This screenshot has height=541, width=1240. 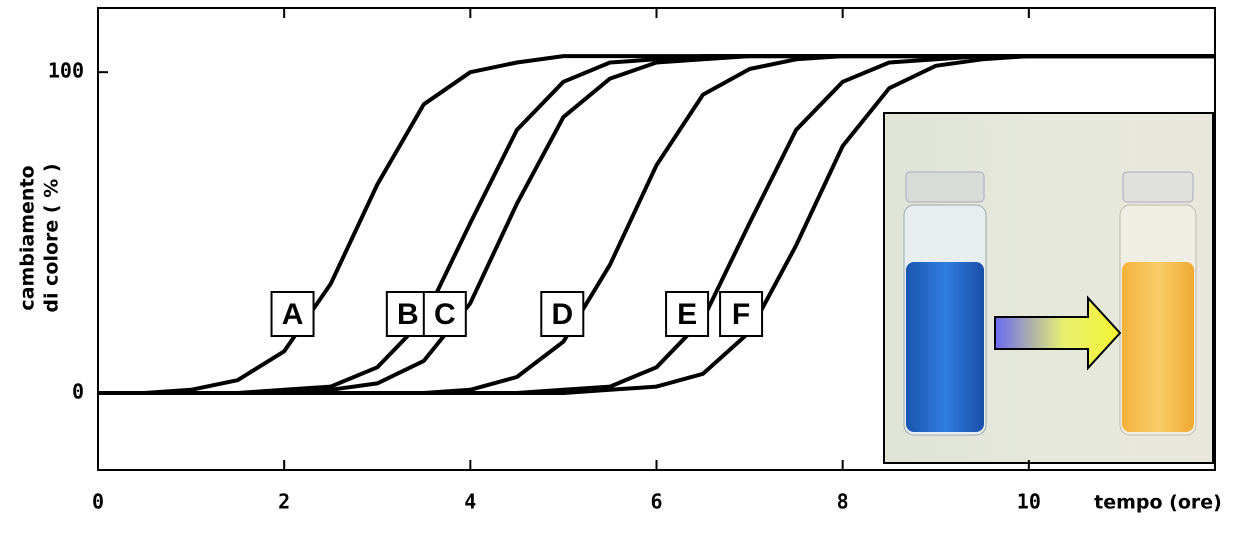 I want to click on series-label: D, so click(x=562, y=314).